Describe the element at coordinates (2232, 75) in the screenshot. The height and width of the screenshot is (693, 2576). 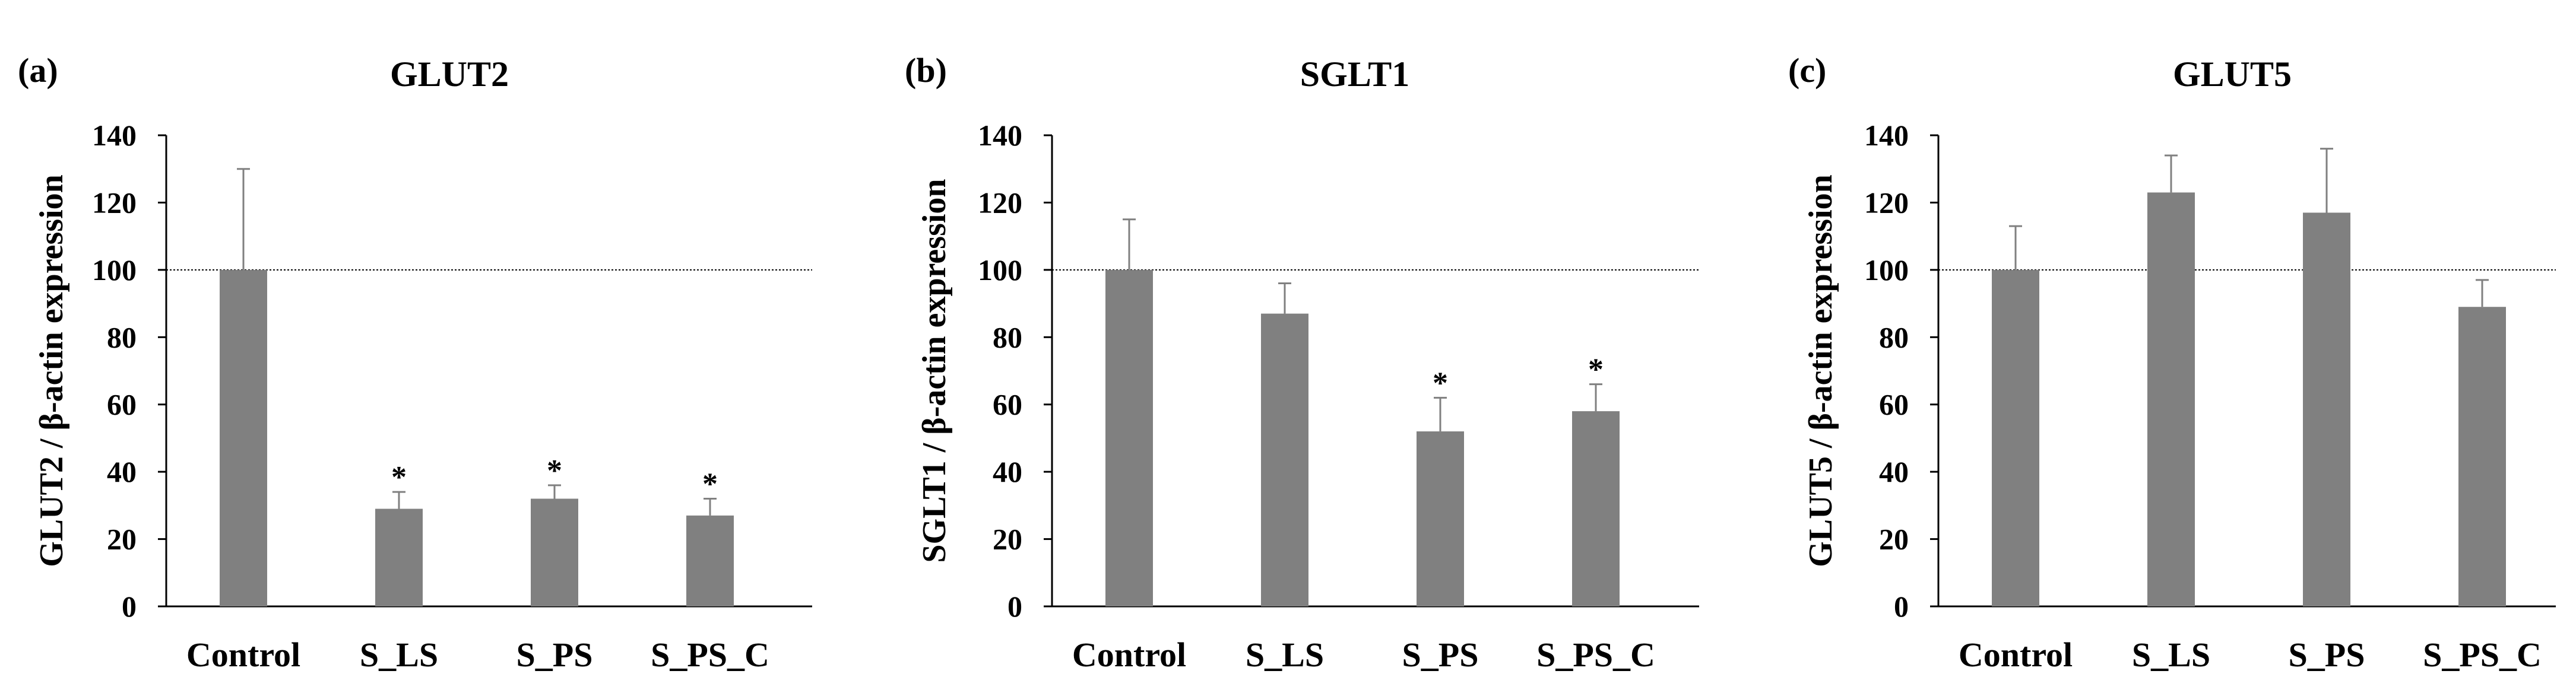
I see `chart-title: GLUT5` at that location.